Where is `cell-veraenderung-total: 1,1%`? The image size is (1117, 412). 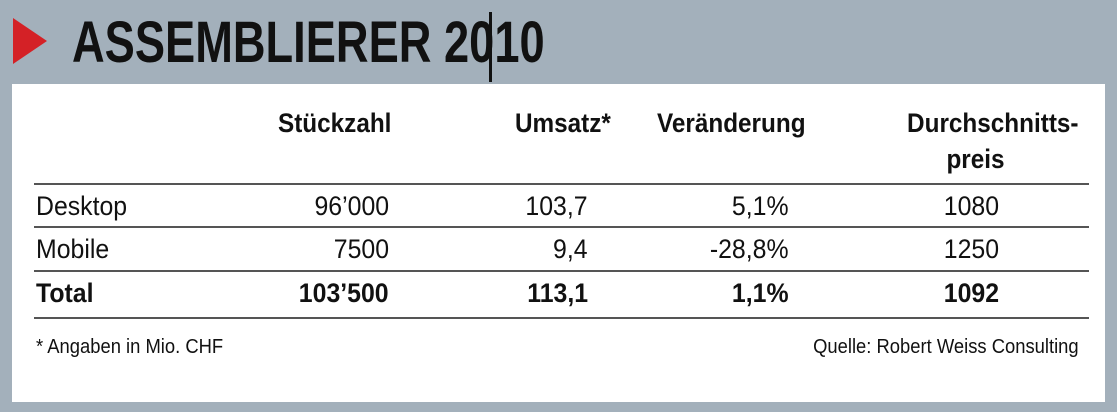
cell-veraenderung-total: 1,1% is located at coordinates (760, 293).